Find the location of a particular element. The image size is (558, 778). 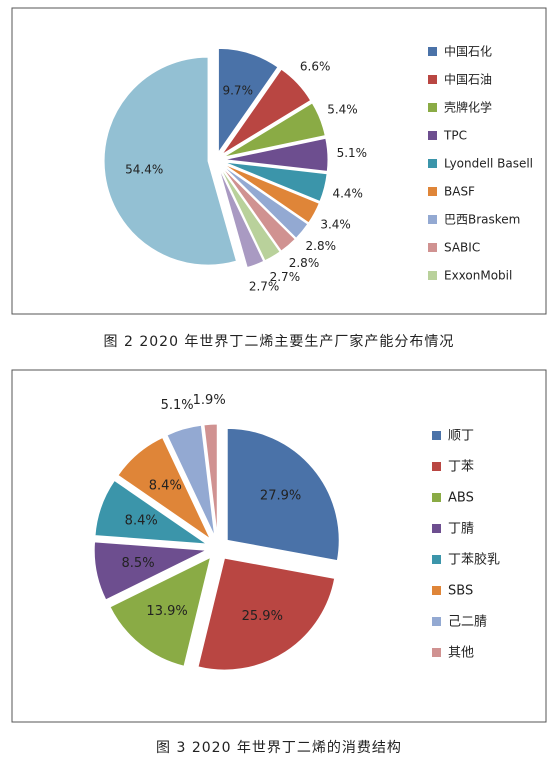

legend-label: ABS is located at coordinates (461, 498).